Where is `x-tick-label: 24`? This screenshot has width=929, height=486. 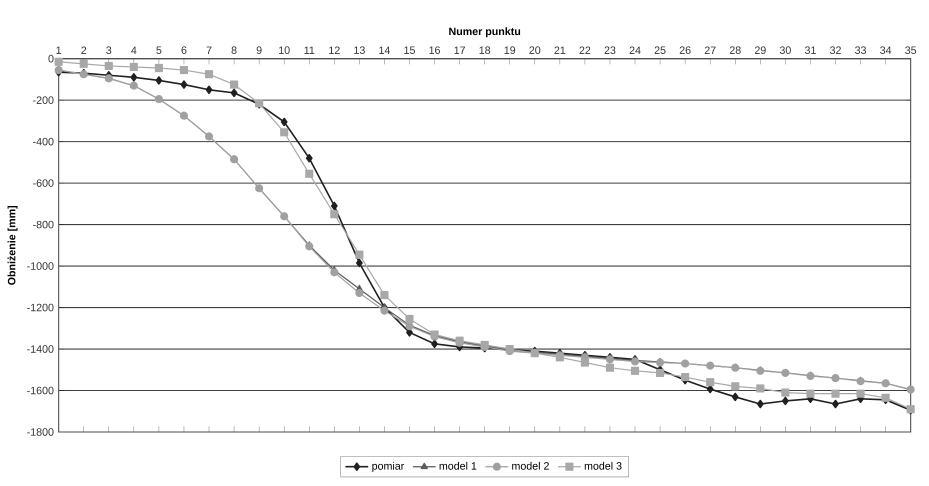 x-tick-label: 24 is located at coordinates (635, 50).